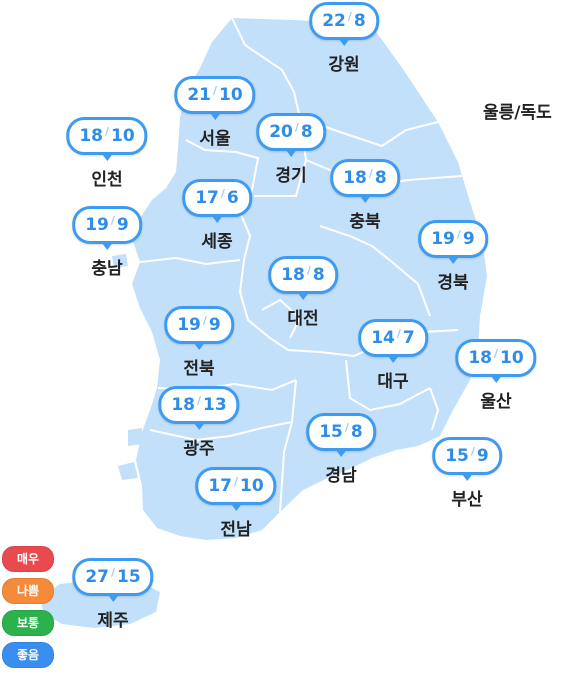  I want to click on temperature-bubble: 17/6, so click(217, 201).